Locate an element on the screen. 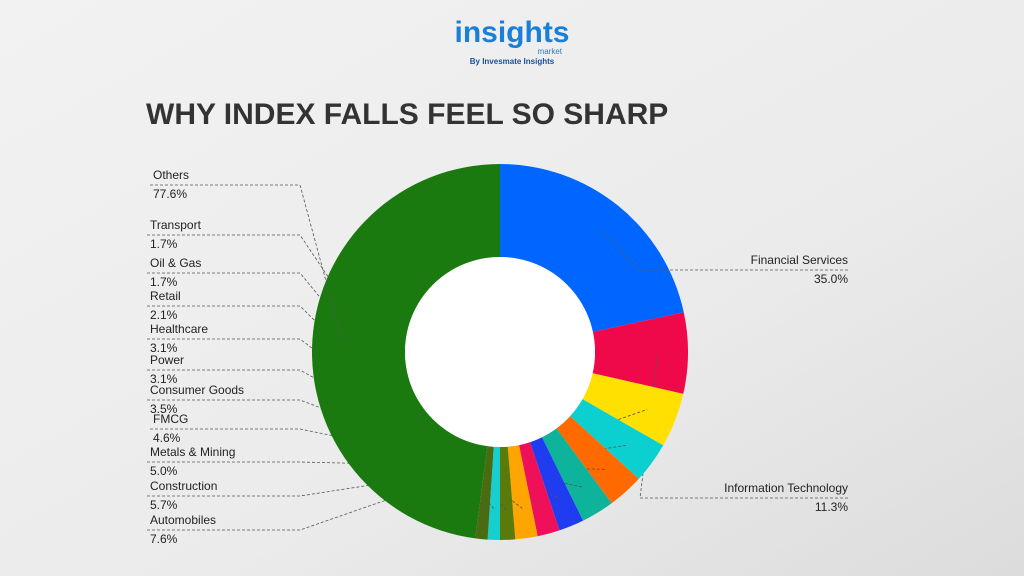 This screenshot has height=576, width=1024. slice-label: Retail is located at coordinates (165, 296).